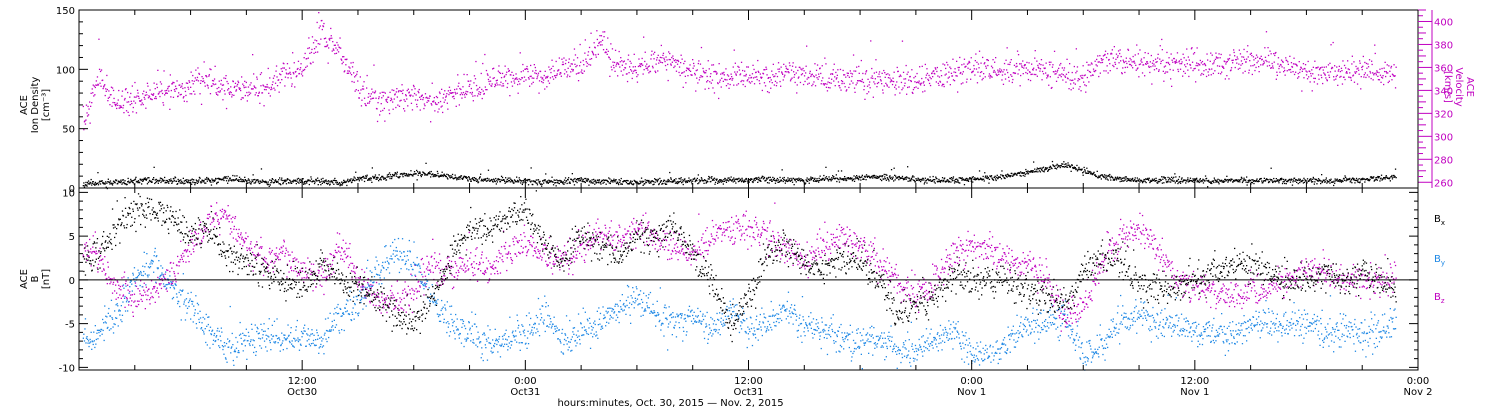  What do you see at coordinates (72, 237) in the screenshot?
I see `b-tick-label: 5` at bounding box center [72, 237].